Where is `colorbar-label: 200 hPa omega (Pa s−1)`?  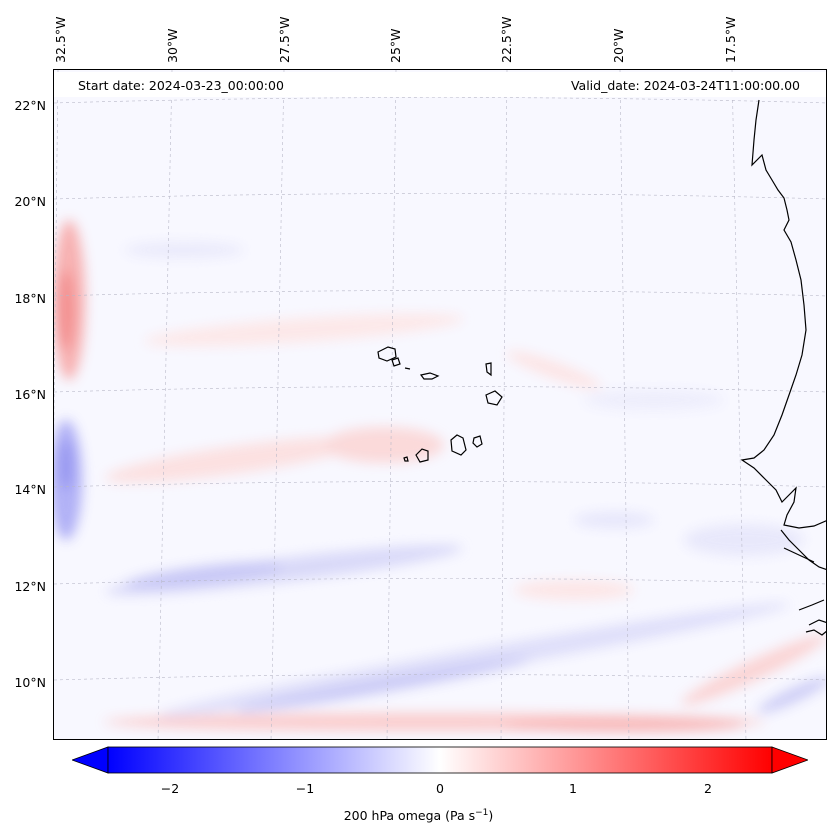 colorbar-label: 200 hPa omega (Pa s−1) is located at coordinates (418, 815).